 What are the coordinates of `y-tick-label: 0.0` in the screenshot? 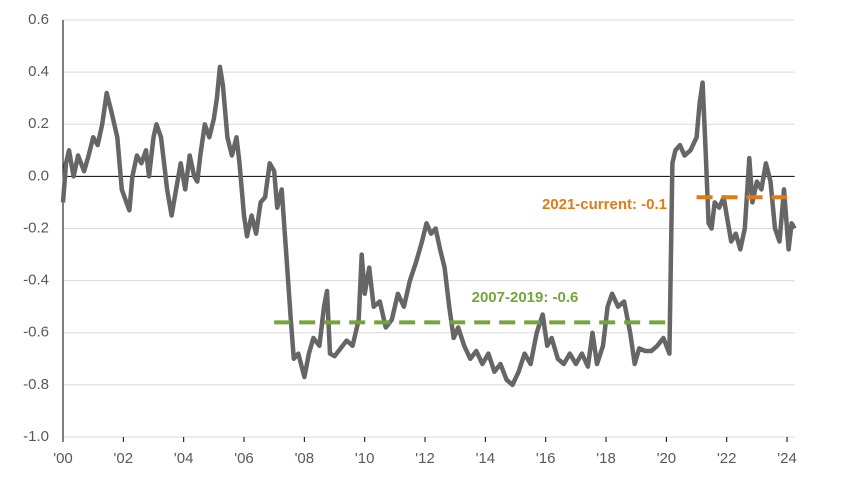 It's located at (38, 175).